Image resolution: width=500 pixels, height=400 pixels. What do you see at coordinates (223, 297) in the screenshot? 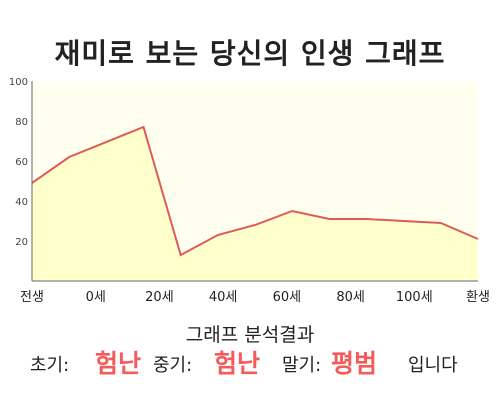
I see `x-tick-label: 40세` at bounding box center [223, 297].